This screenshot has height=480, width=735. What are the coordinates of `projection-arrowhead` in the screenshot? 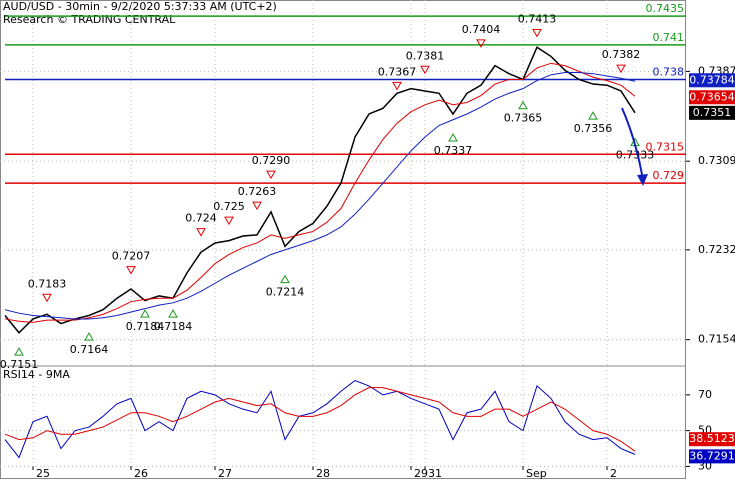 It's located at (642, 180).